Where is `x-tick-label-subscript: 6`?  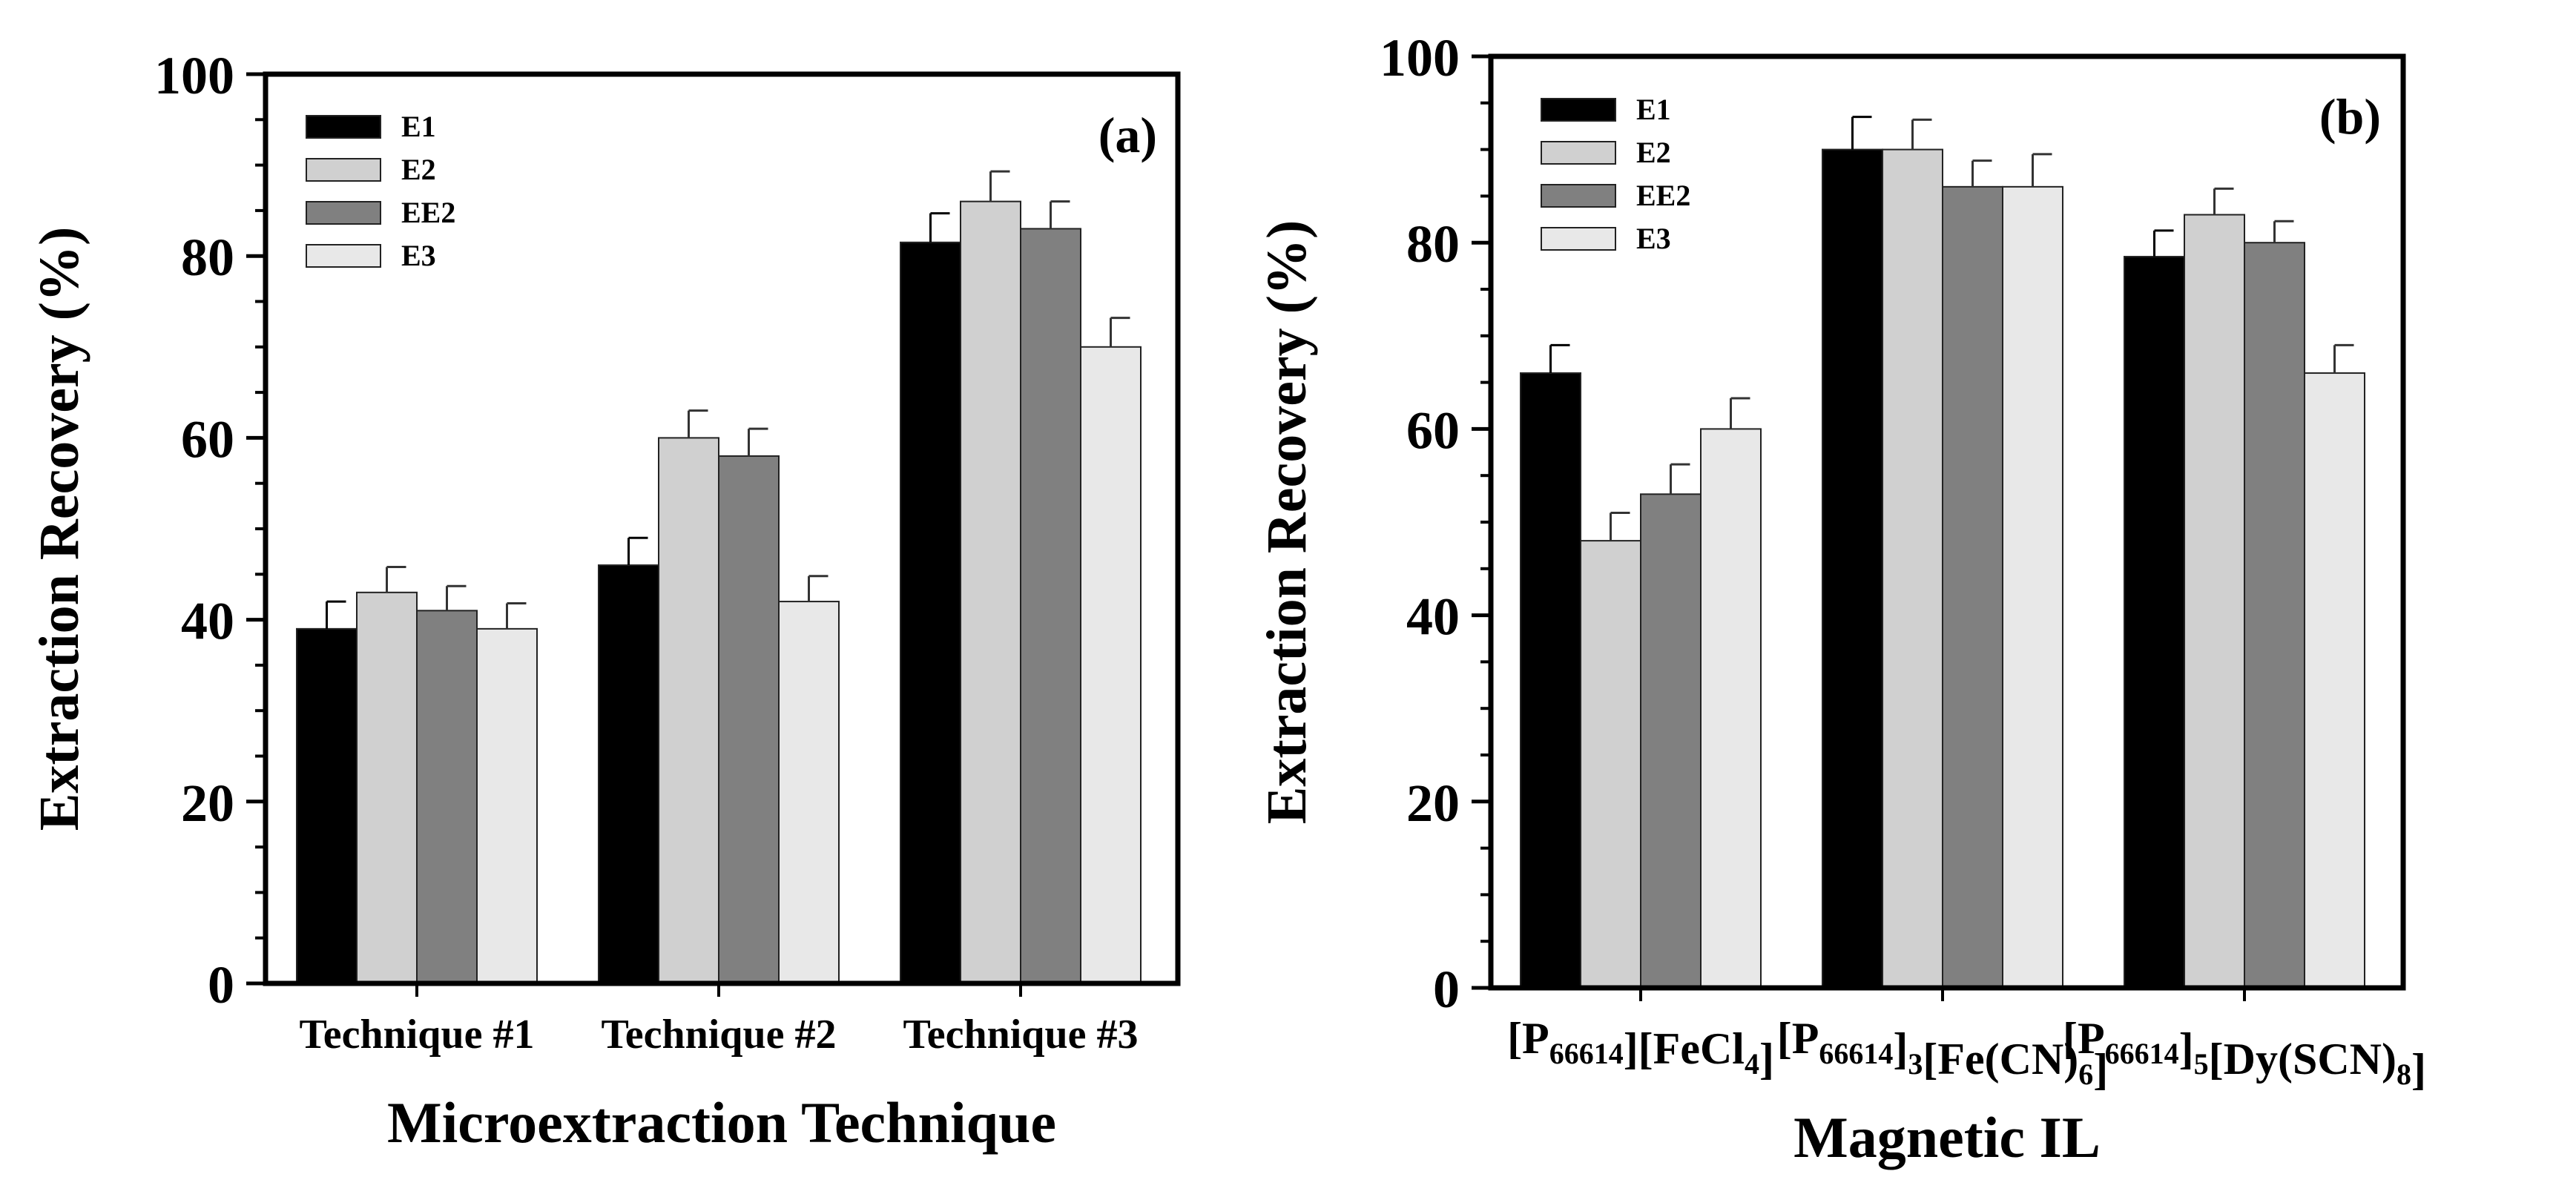
x-tick-label-subscript: 6 is located at coordinates (2086, 1074).